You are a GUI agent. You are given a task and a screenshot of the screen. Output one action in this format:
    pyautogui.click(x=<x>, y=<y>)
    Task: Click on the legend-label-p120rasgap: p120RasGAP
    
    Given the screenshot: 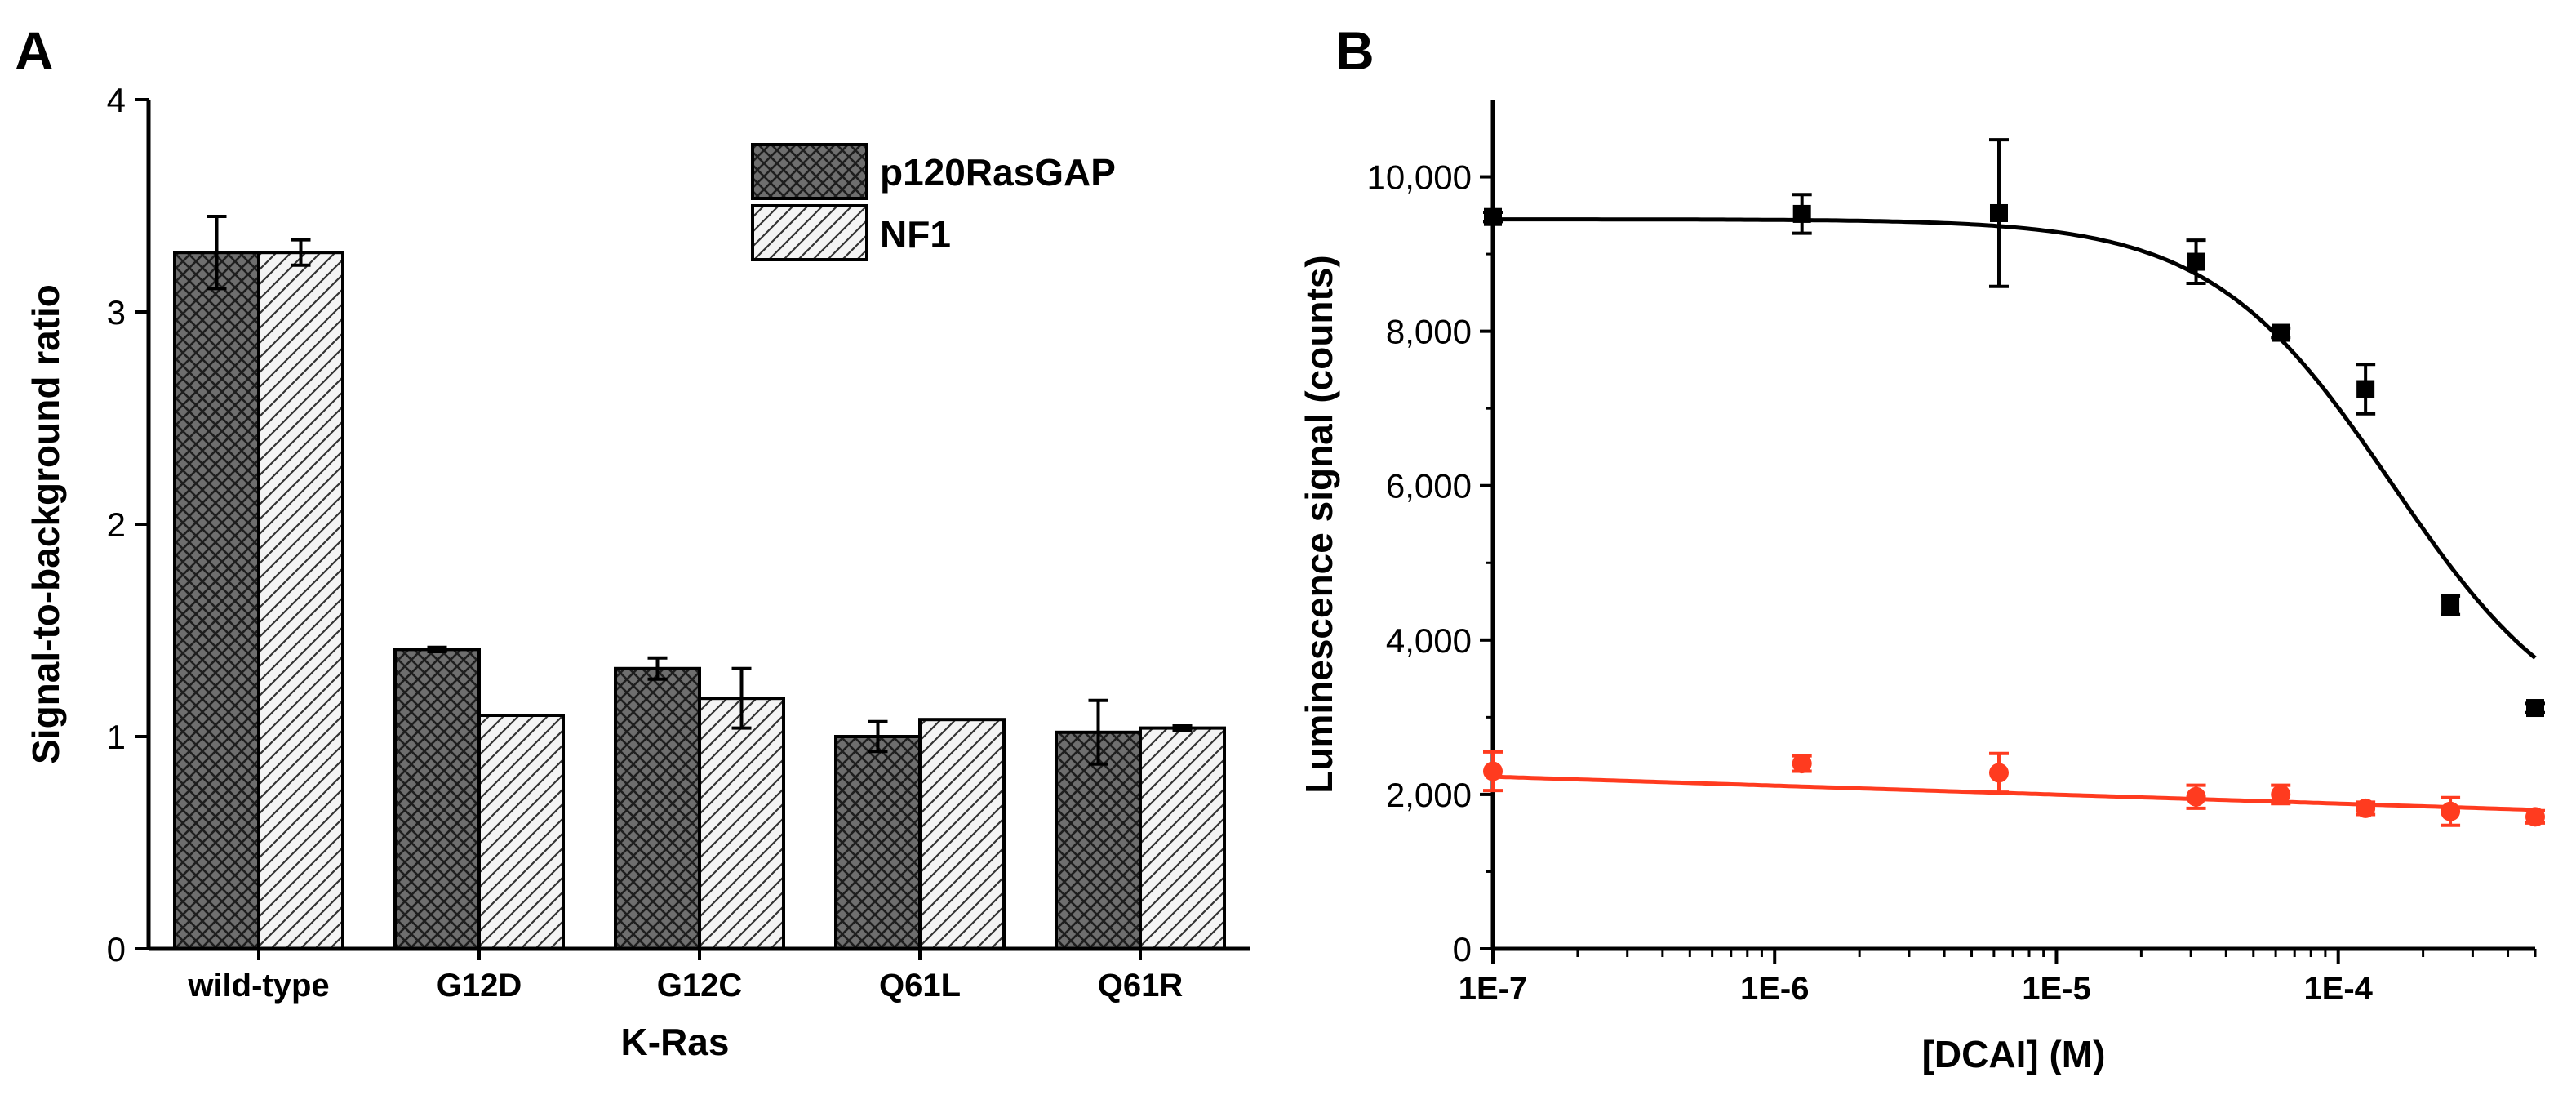 What is the action you would take?
    pyautogui.click(x=998, y=172)
    